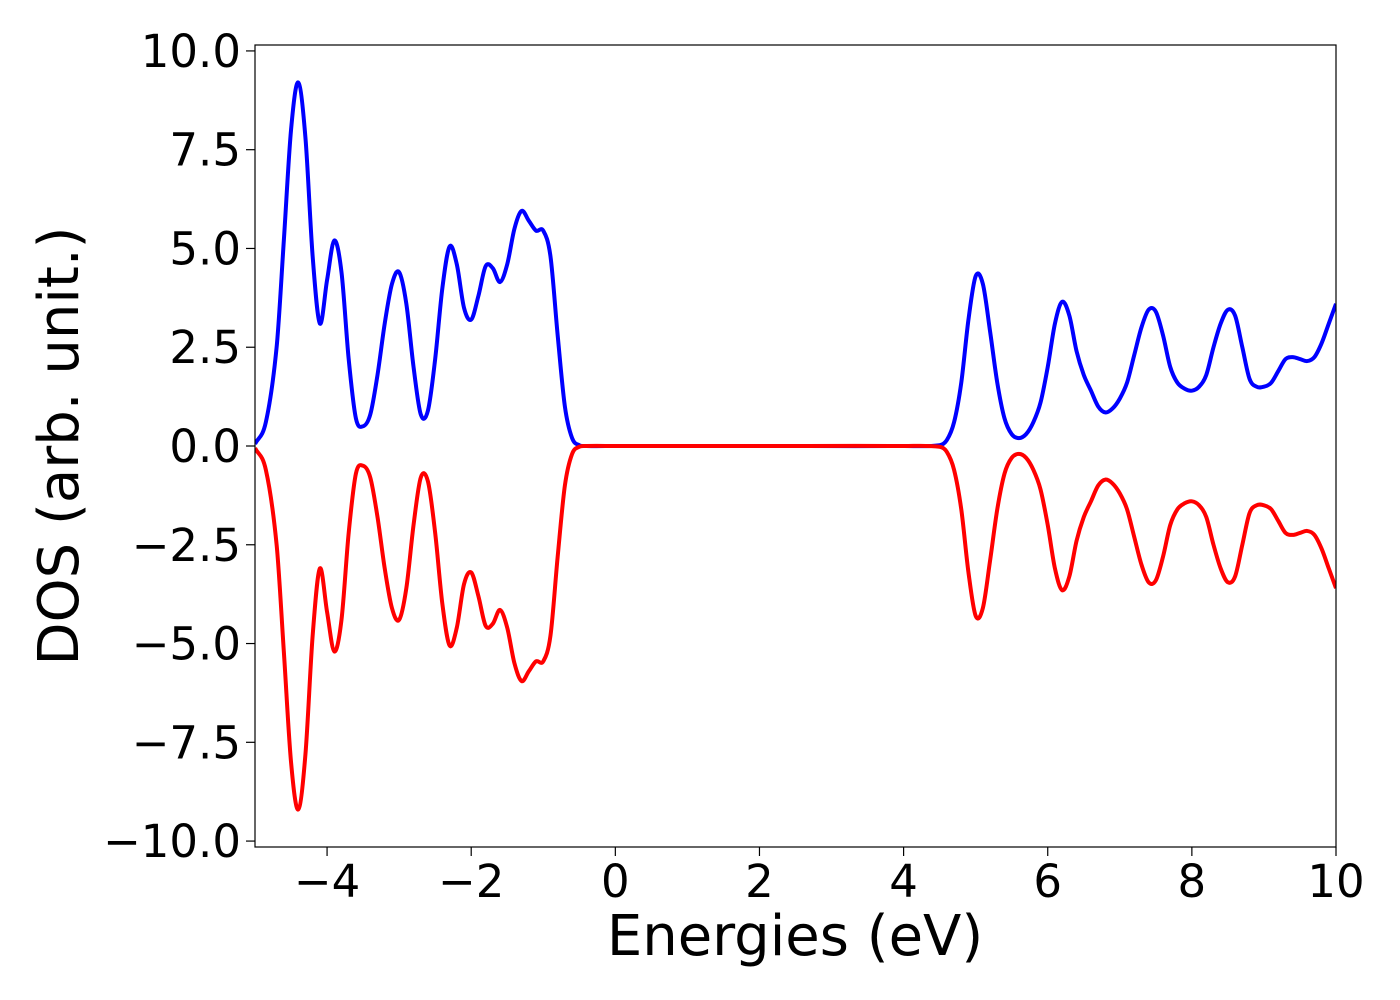 The width and height of the screenshot is (1400, 1000). Describe the element at coordinates (1192, 881) in the screenshot. I see `x-tick-label: 8` at that location.